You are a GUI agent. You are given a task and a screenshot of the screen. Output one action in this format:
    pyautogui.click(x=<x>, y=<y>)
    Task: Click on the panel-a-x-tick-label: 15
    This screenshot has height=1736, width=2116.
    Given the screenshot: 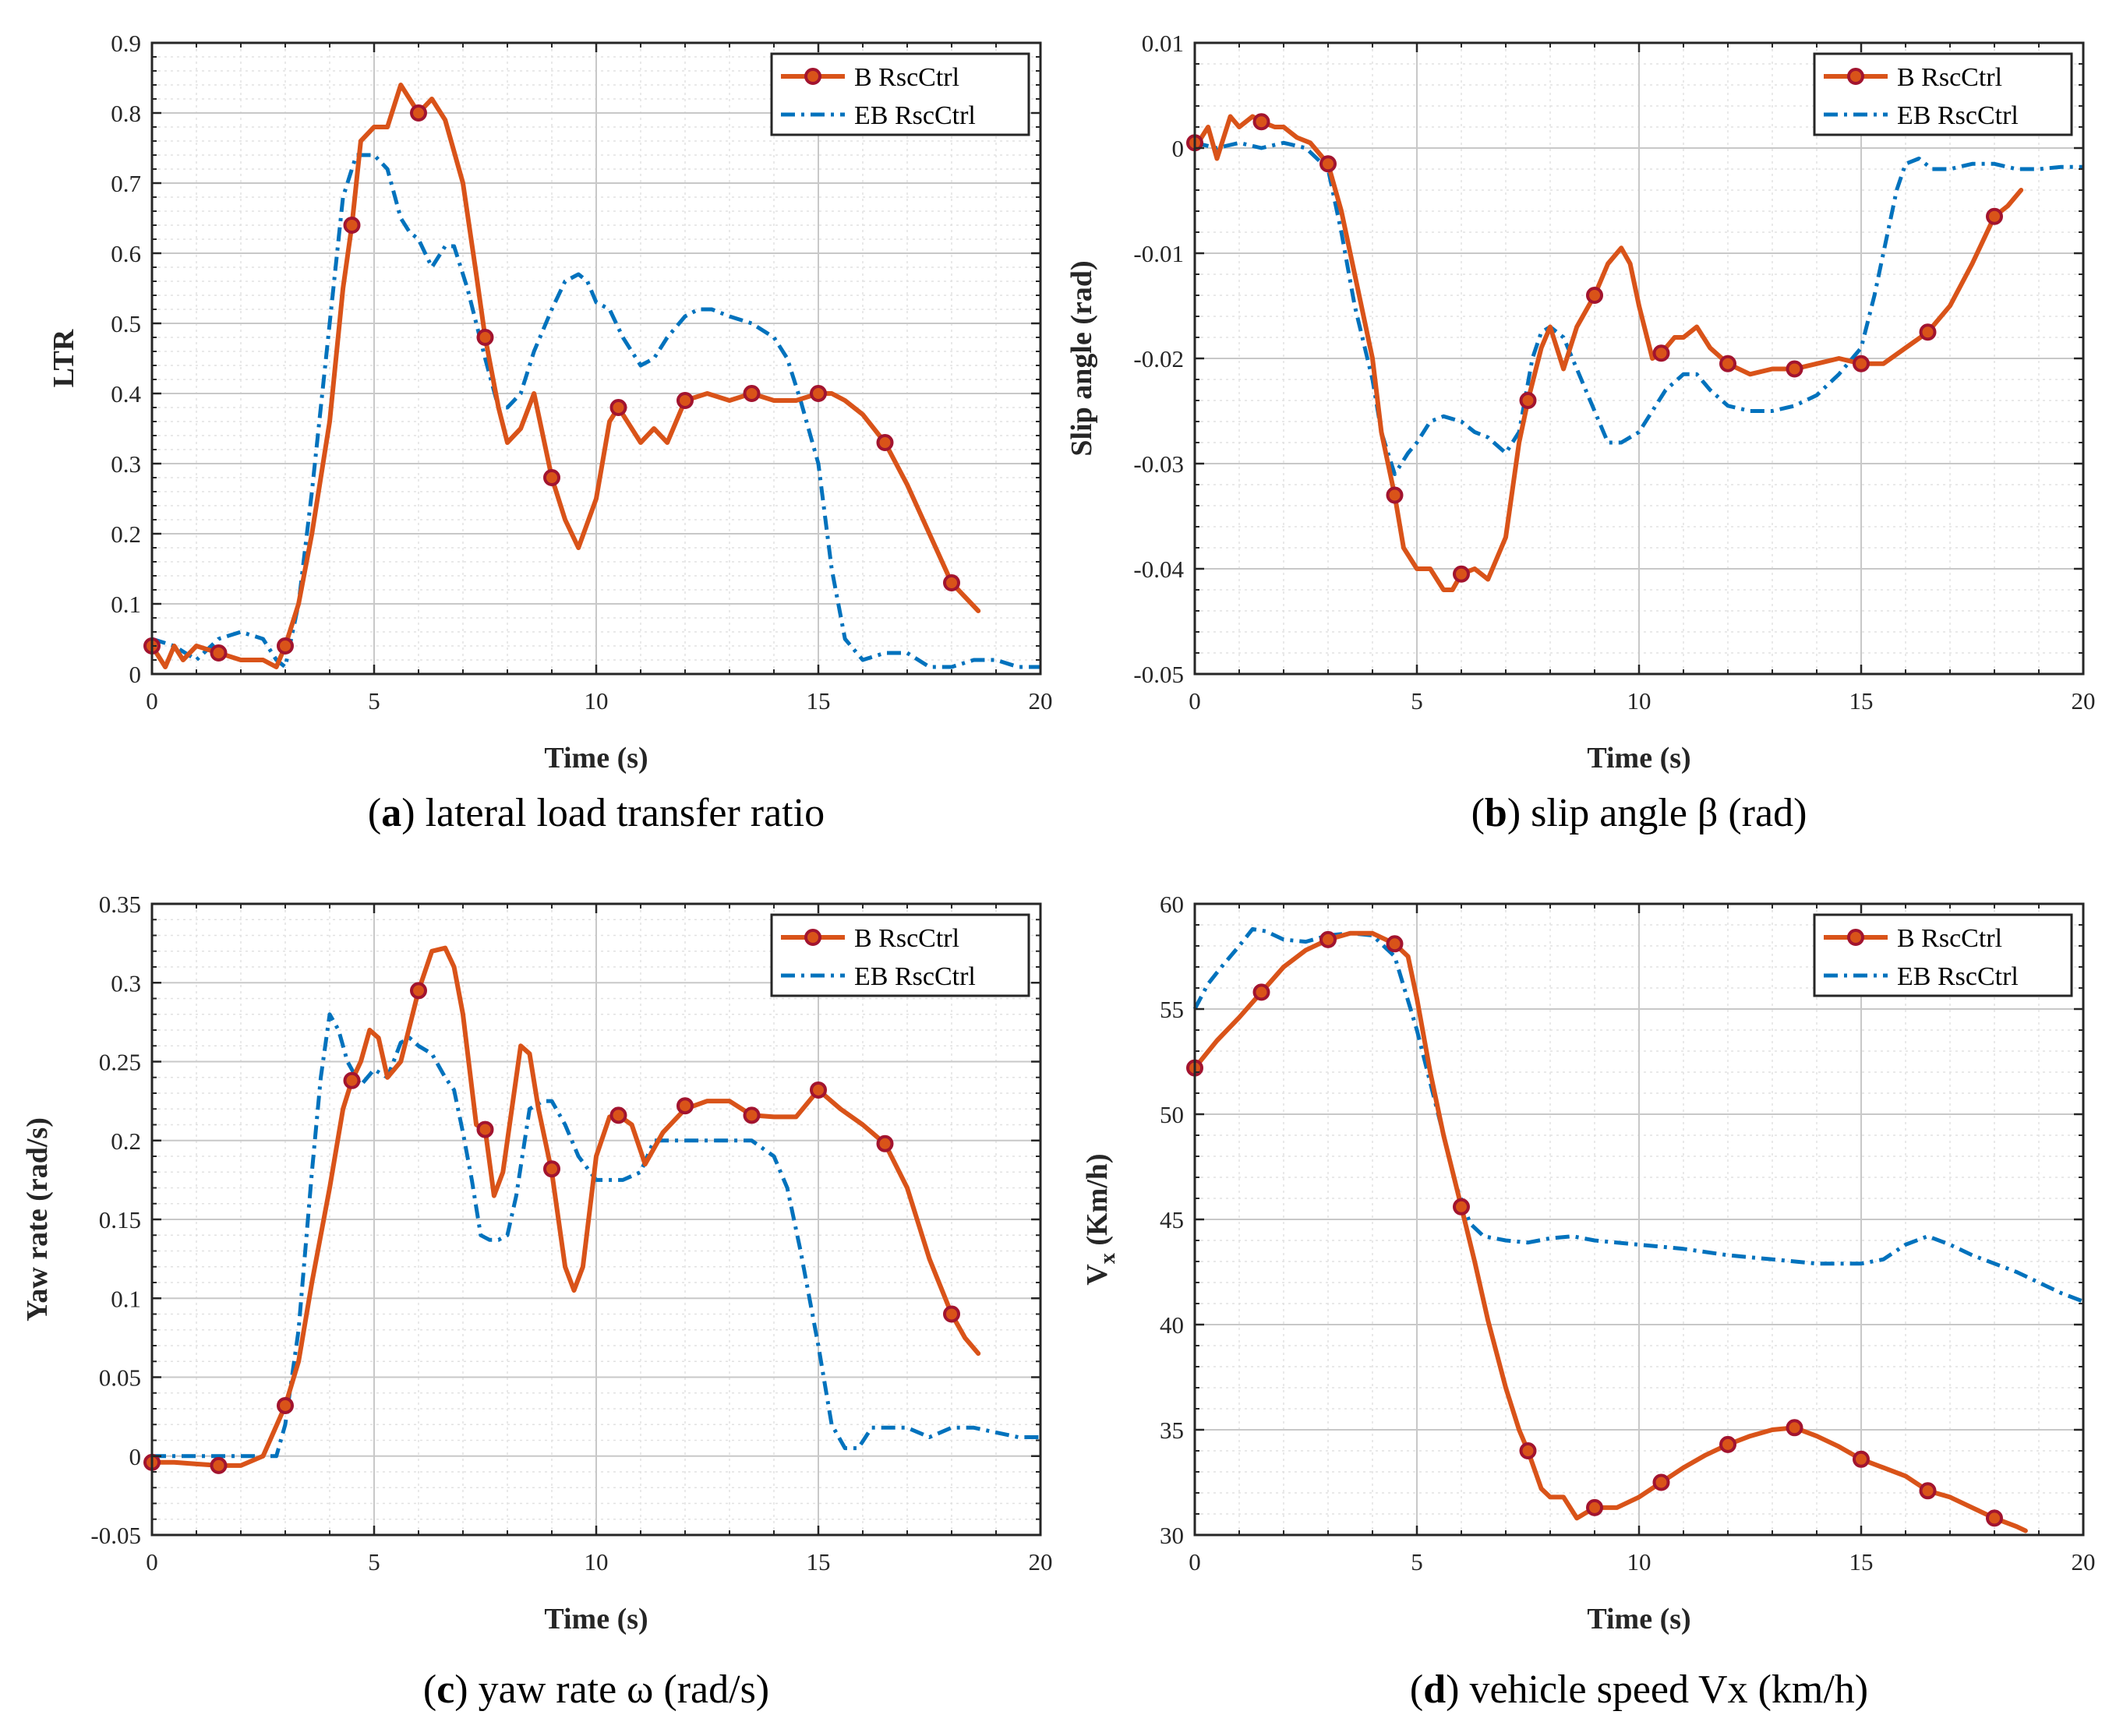 What is the action you would take?
    pyautogui.click(x=819, y=701)
    